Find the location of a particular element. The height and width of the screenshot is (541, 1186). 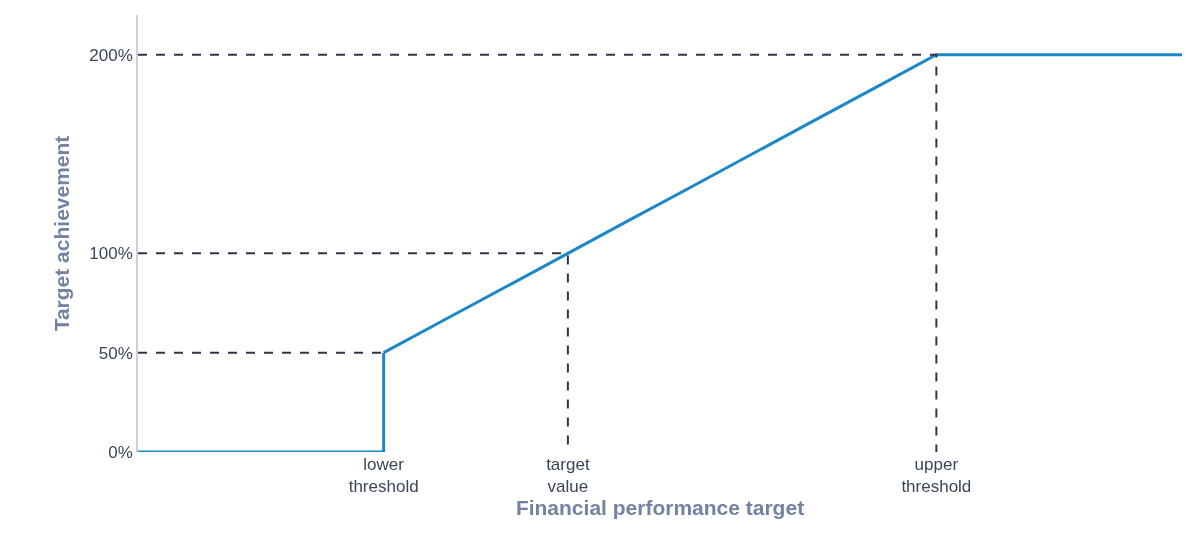

y-axis-title: Target achievement is located at coordinates (62, 233).